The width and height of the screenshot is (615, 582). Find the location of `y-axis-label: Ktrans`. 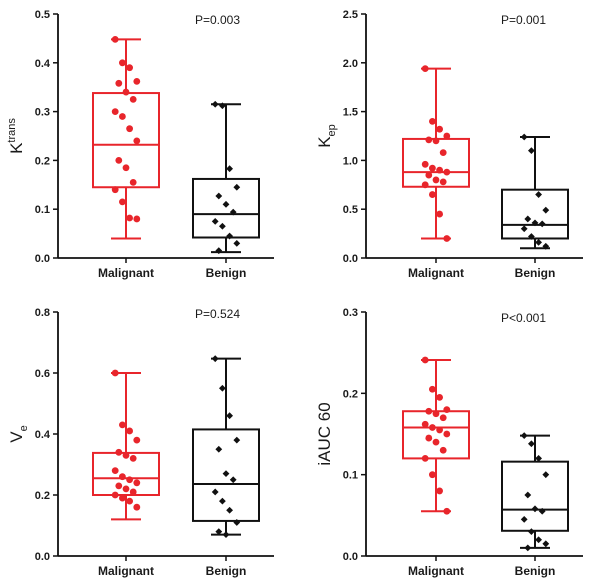

y-axis-label: Ktrans is located at coordinates (16, 136).